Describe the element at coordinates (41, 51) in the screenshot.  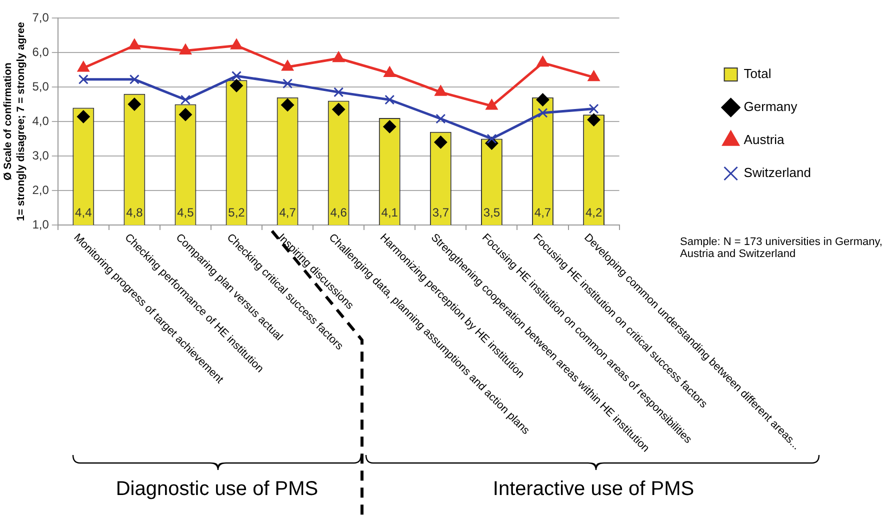
I see `y-tick-label: 6,0` at that location.